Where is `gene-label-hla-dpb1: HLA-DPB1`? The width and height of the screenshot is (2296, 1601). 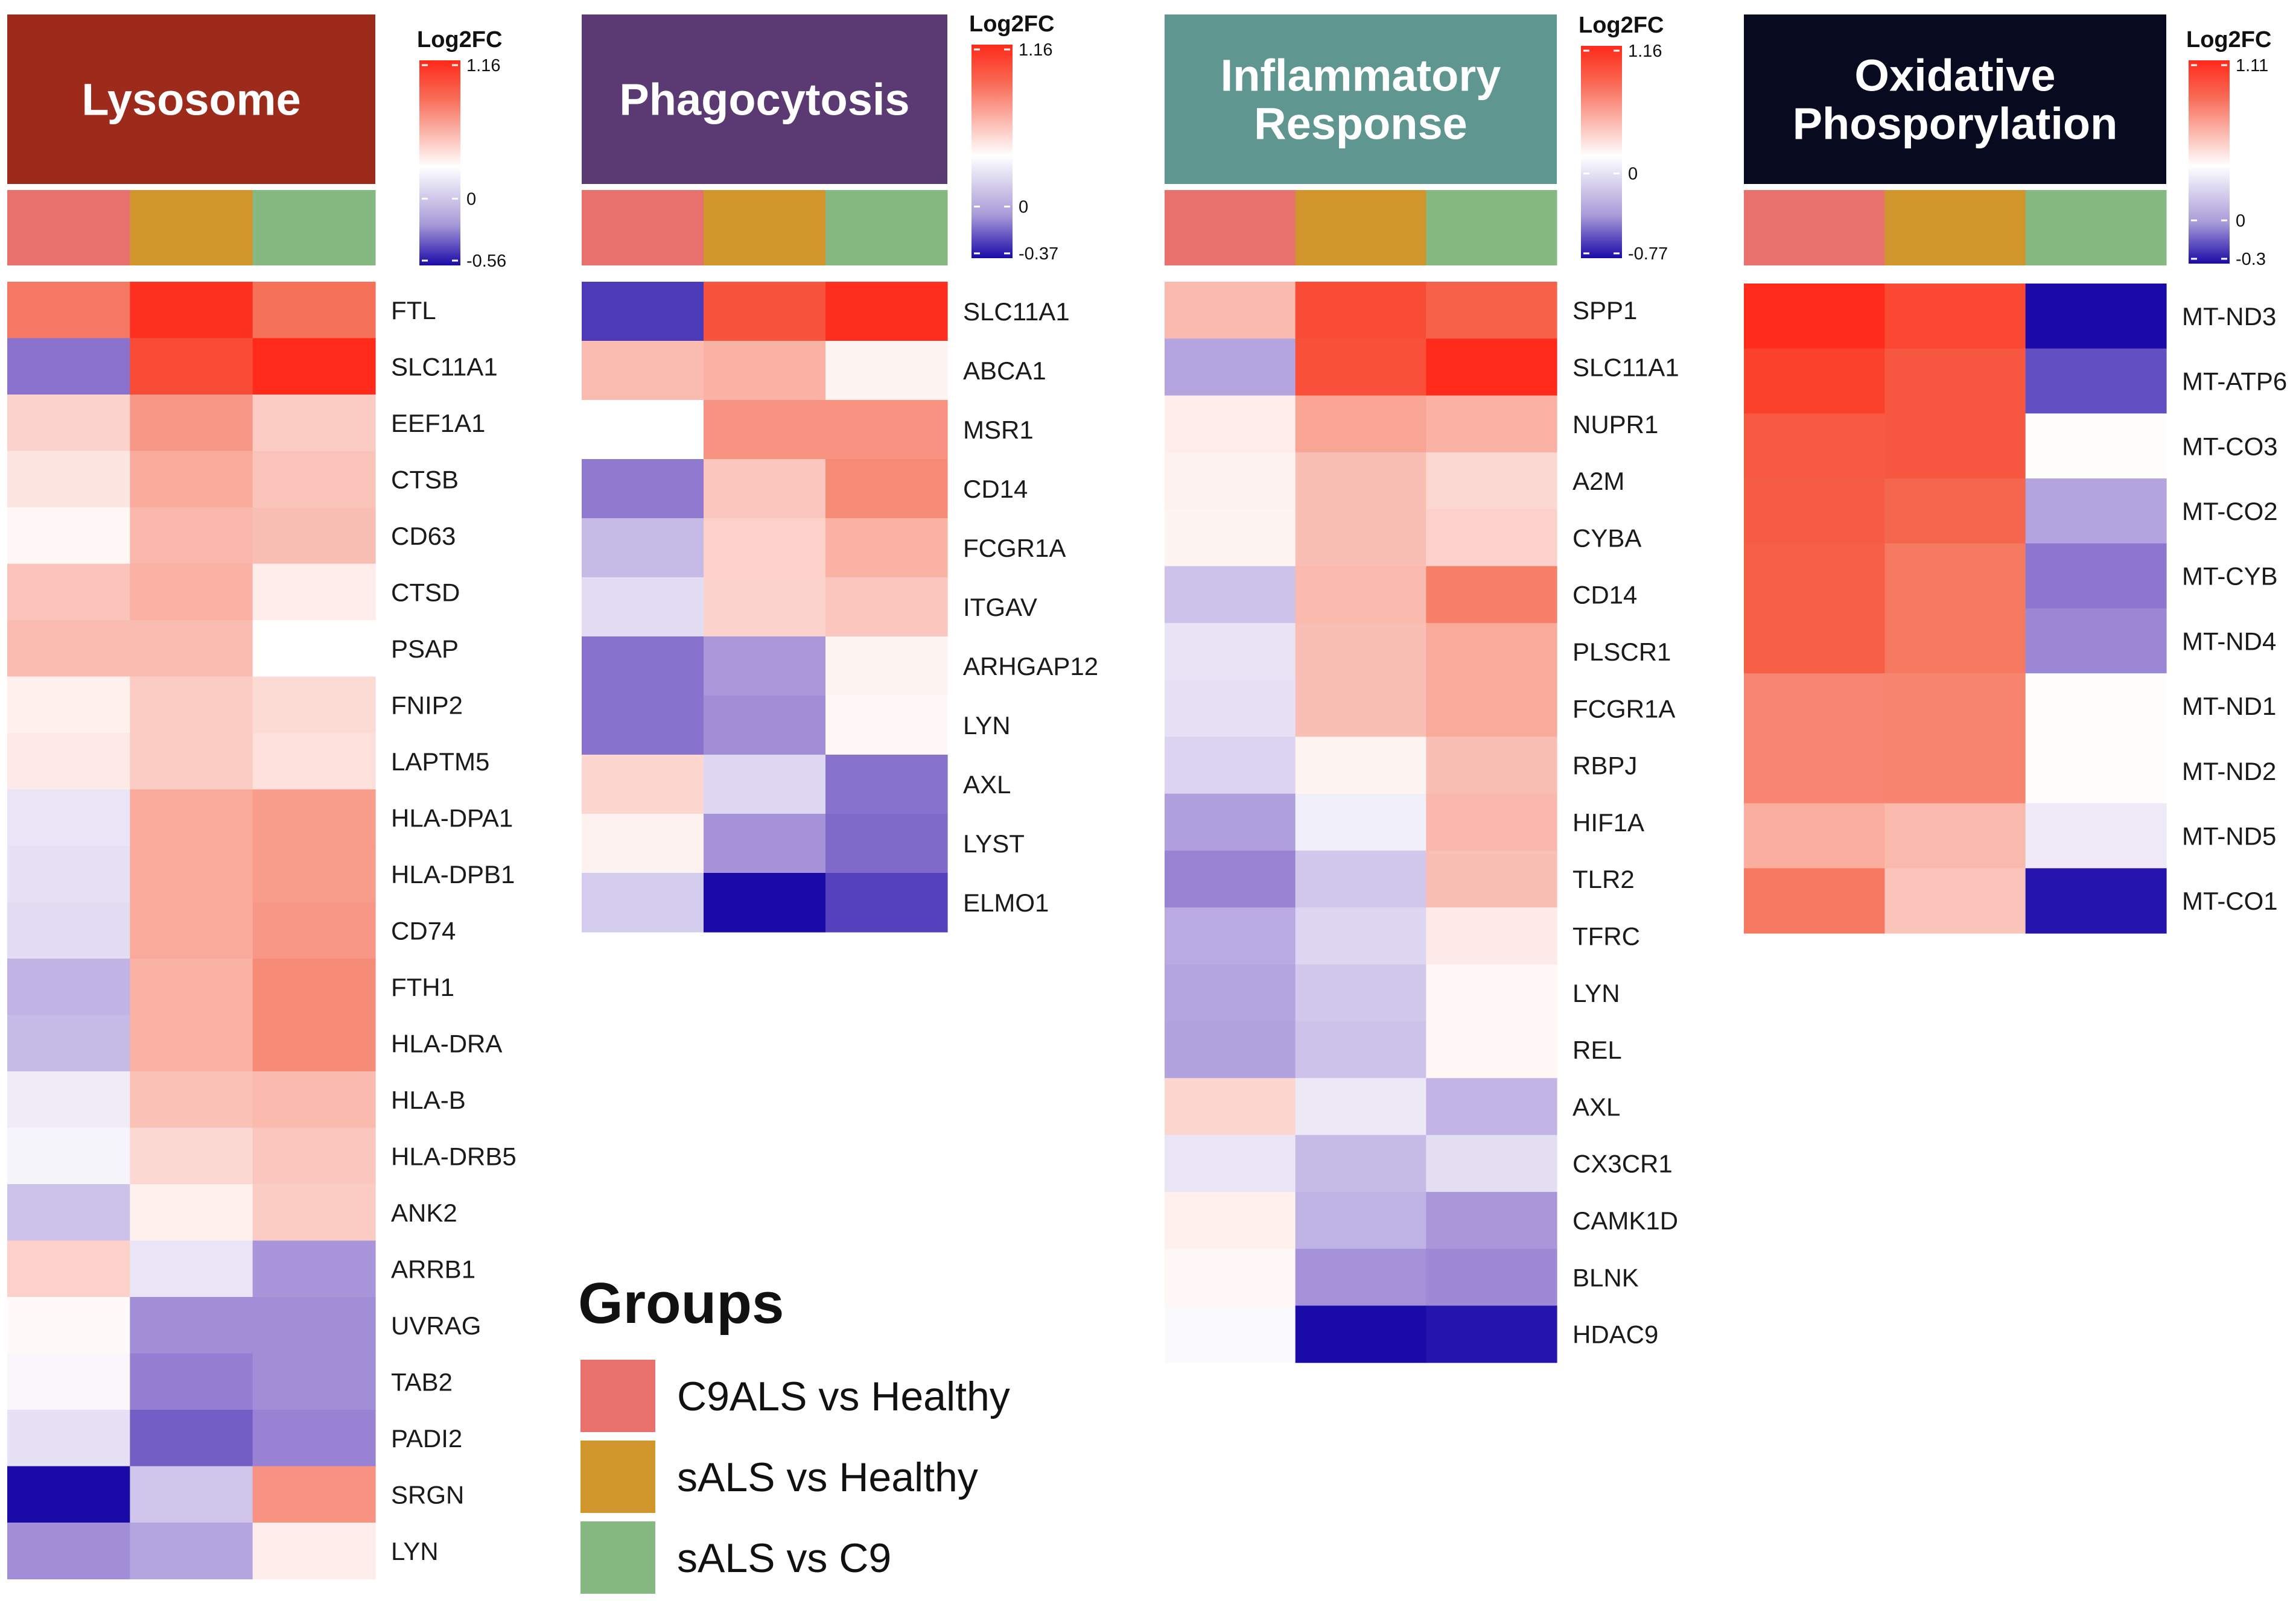 gene-label-hla-dpb1: HLA-DPB1 is located at coordinates (453, 874).